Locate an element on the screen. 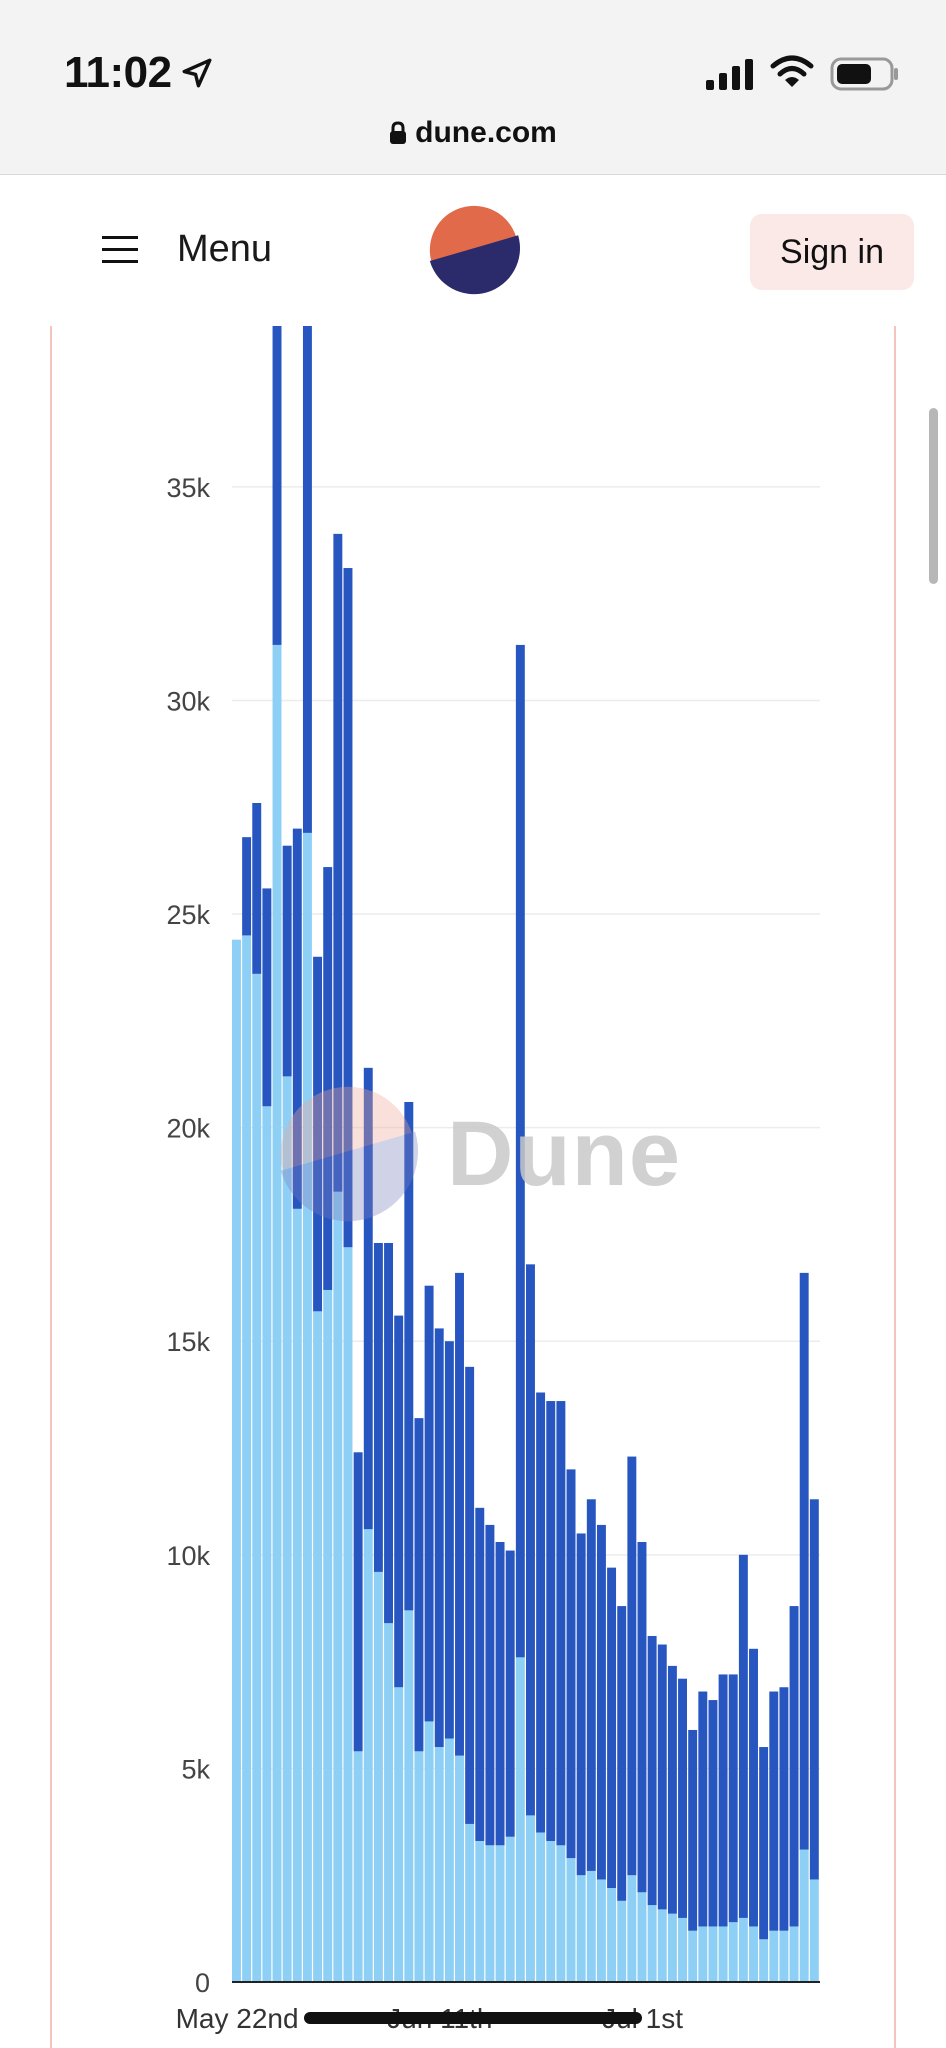  top-nav: Menu Sign in is located at coordinates (473, 251).